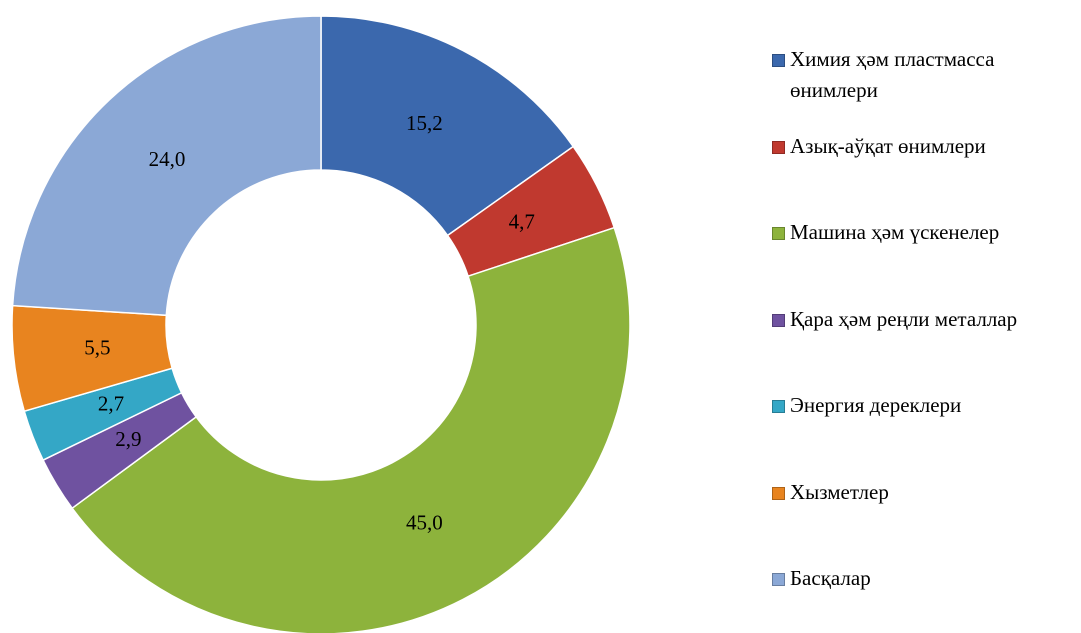 The image size is (1081, 633). What do you see at coordinates (904, 318) in the screenshot?
I see `legend-label: Қара ҳәм реңли металлар` at bounding box center [904, 318].